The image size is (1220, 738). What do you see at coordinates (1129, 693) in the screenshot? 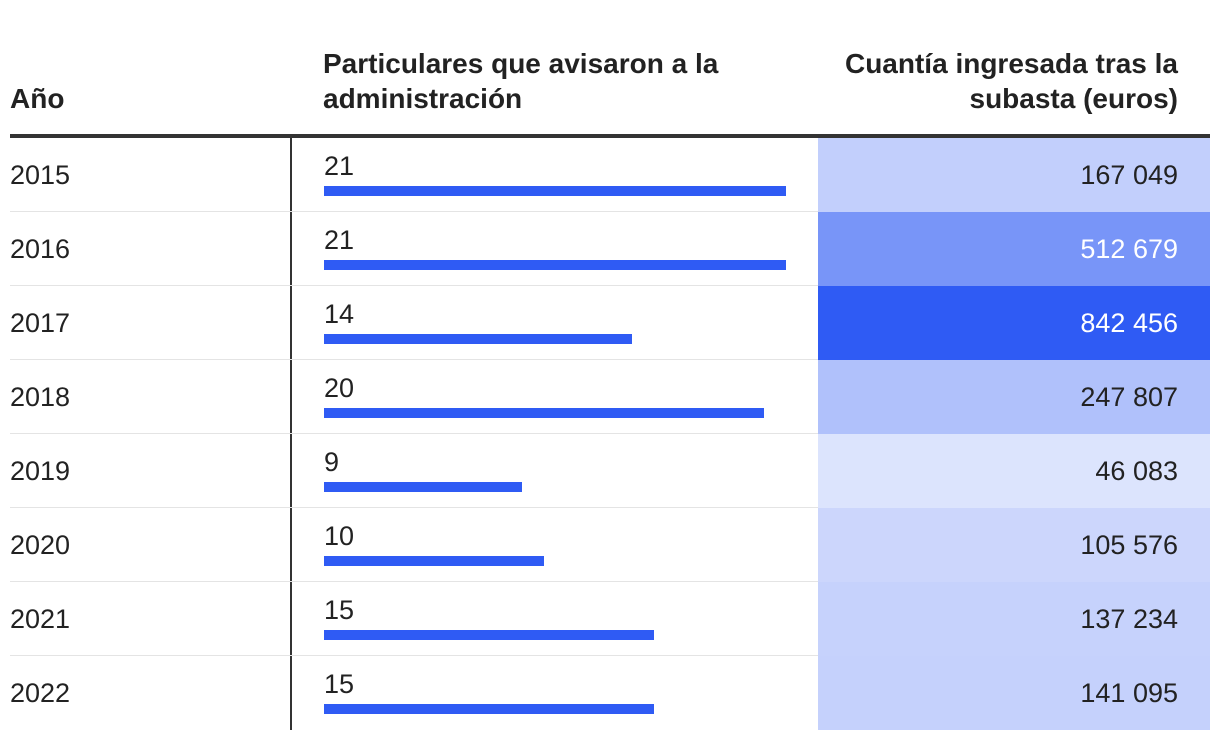
I see `amount-value: 141 095` at bounding box center [1129, 693].